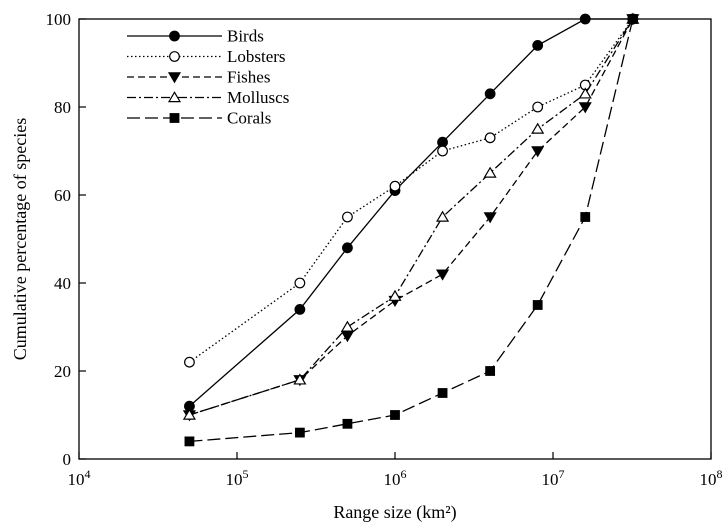  I want to click on legend-label-molluscs: Molluscs, so click(258, 97).